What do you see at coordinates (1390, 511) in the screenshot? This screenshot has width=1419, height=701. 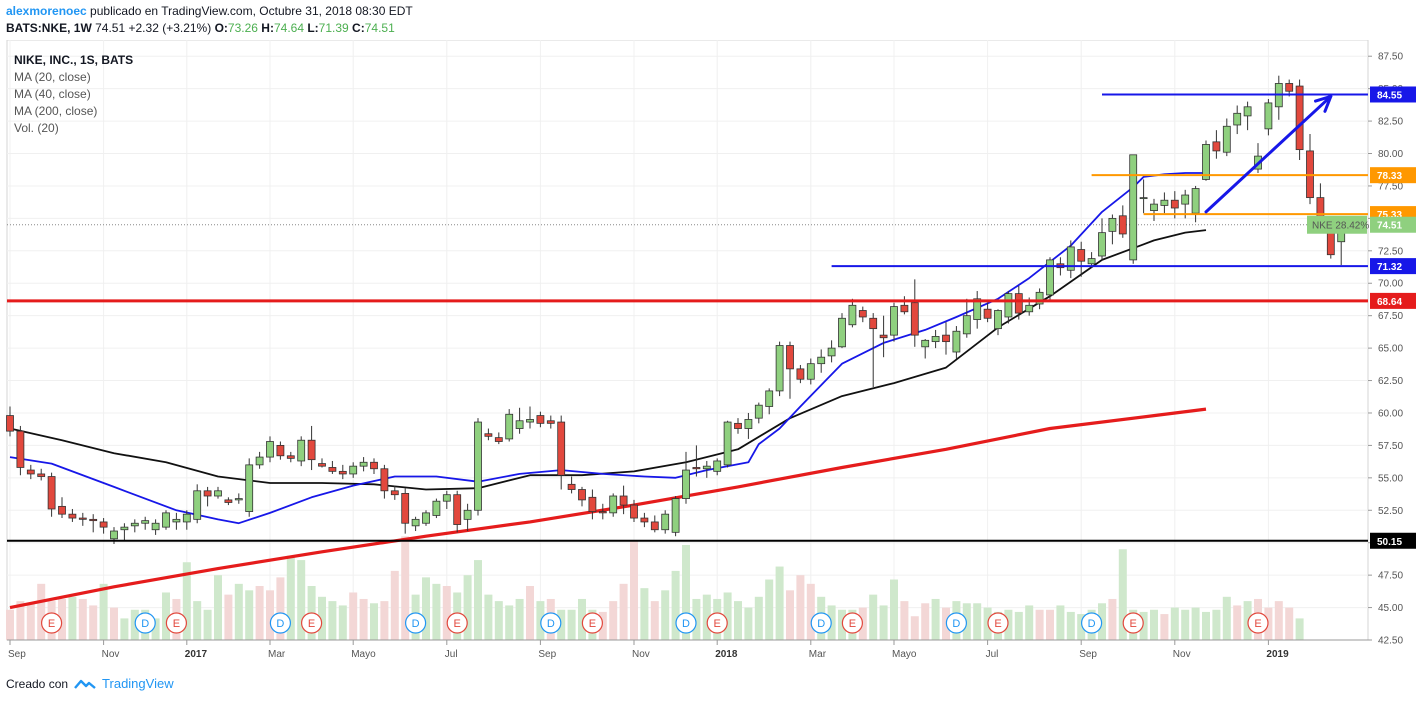 I see `y-tick-label: 52.50` at bounding box center [1390, 511].